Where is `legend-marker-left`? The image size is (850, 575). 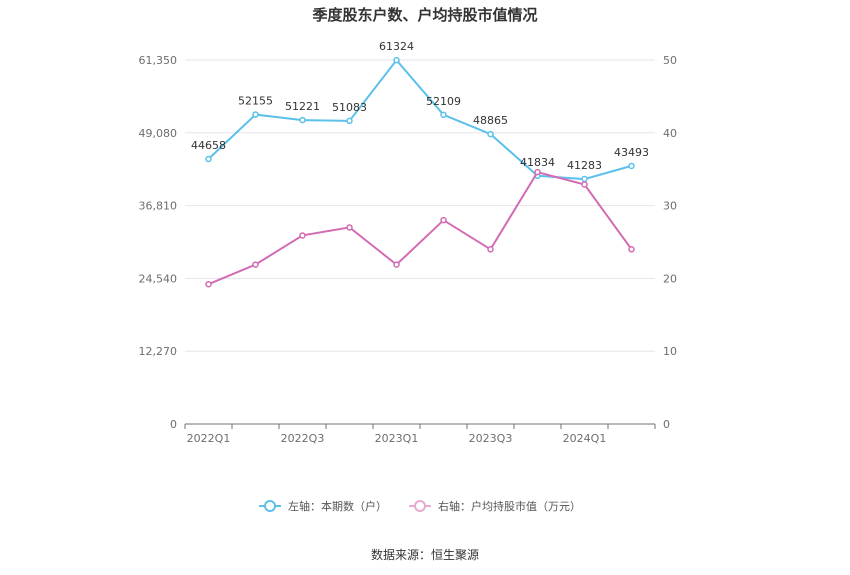 legend-marker-left is located at coordinates (270, 506).